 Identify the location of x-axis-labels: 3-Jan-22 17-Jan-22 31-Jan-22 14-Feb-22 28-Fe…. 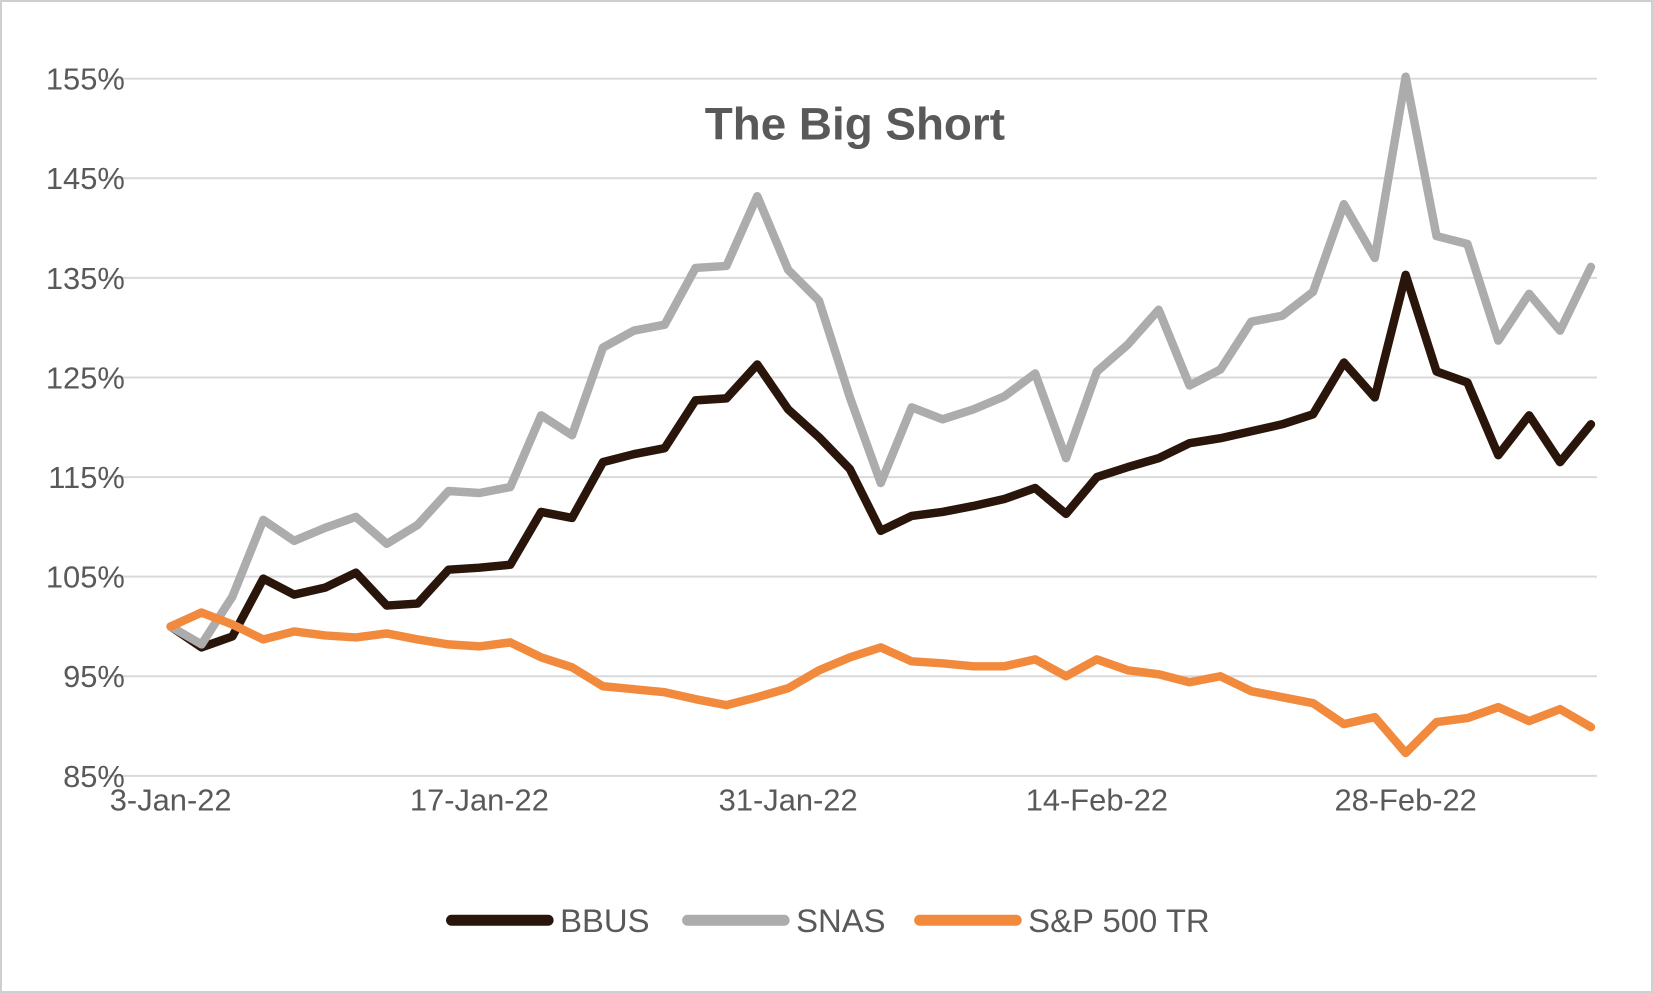
(793, 800).